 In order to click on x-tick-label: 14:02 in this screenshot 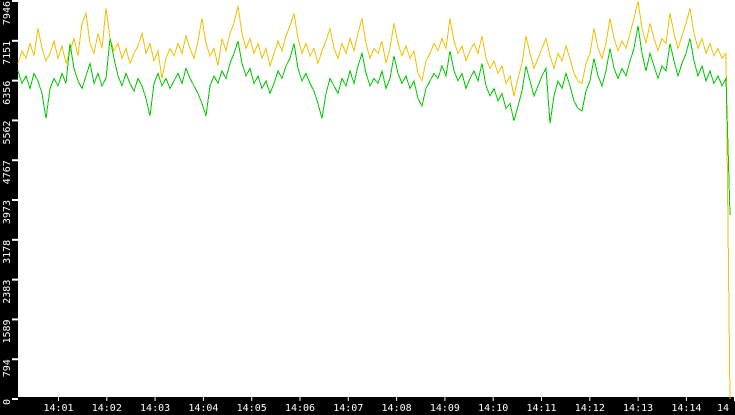, I will do `click(107, 408)`.